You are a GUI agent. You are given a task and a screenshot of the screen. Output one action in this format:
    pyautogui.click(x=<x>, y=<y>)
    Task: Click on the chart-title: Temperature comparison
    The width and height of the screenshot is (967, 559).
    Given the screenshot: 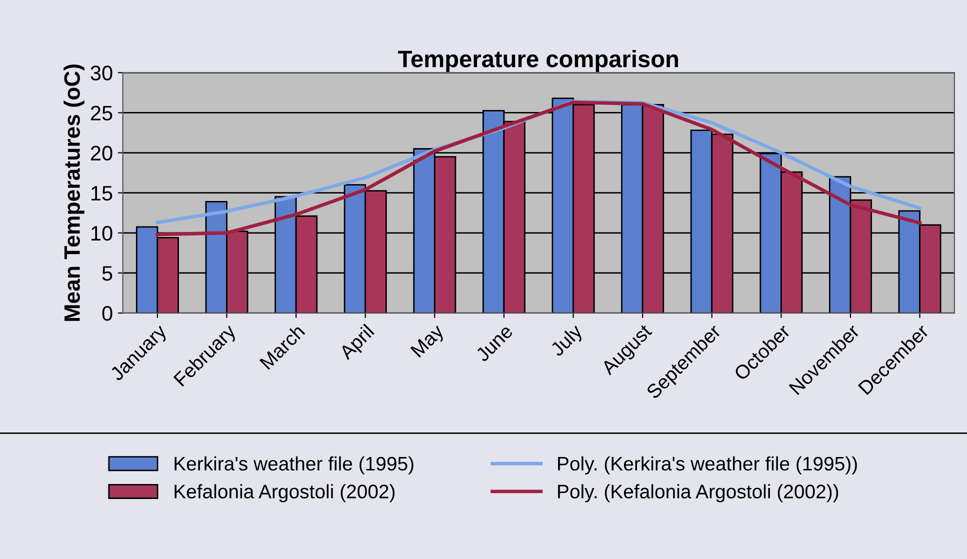 What is the action you would take?
    pyautogui.click(x=538, y=61)
    